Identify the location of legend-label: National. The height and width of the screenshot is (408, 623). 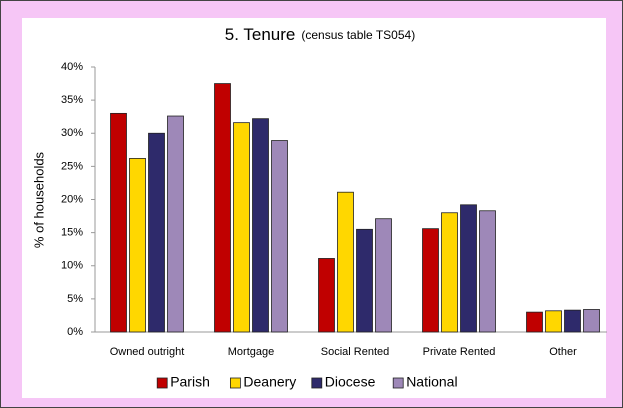
(431, 382).